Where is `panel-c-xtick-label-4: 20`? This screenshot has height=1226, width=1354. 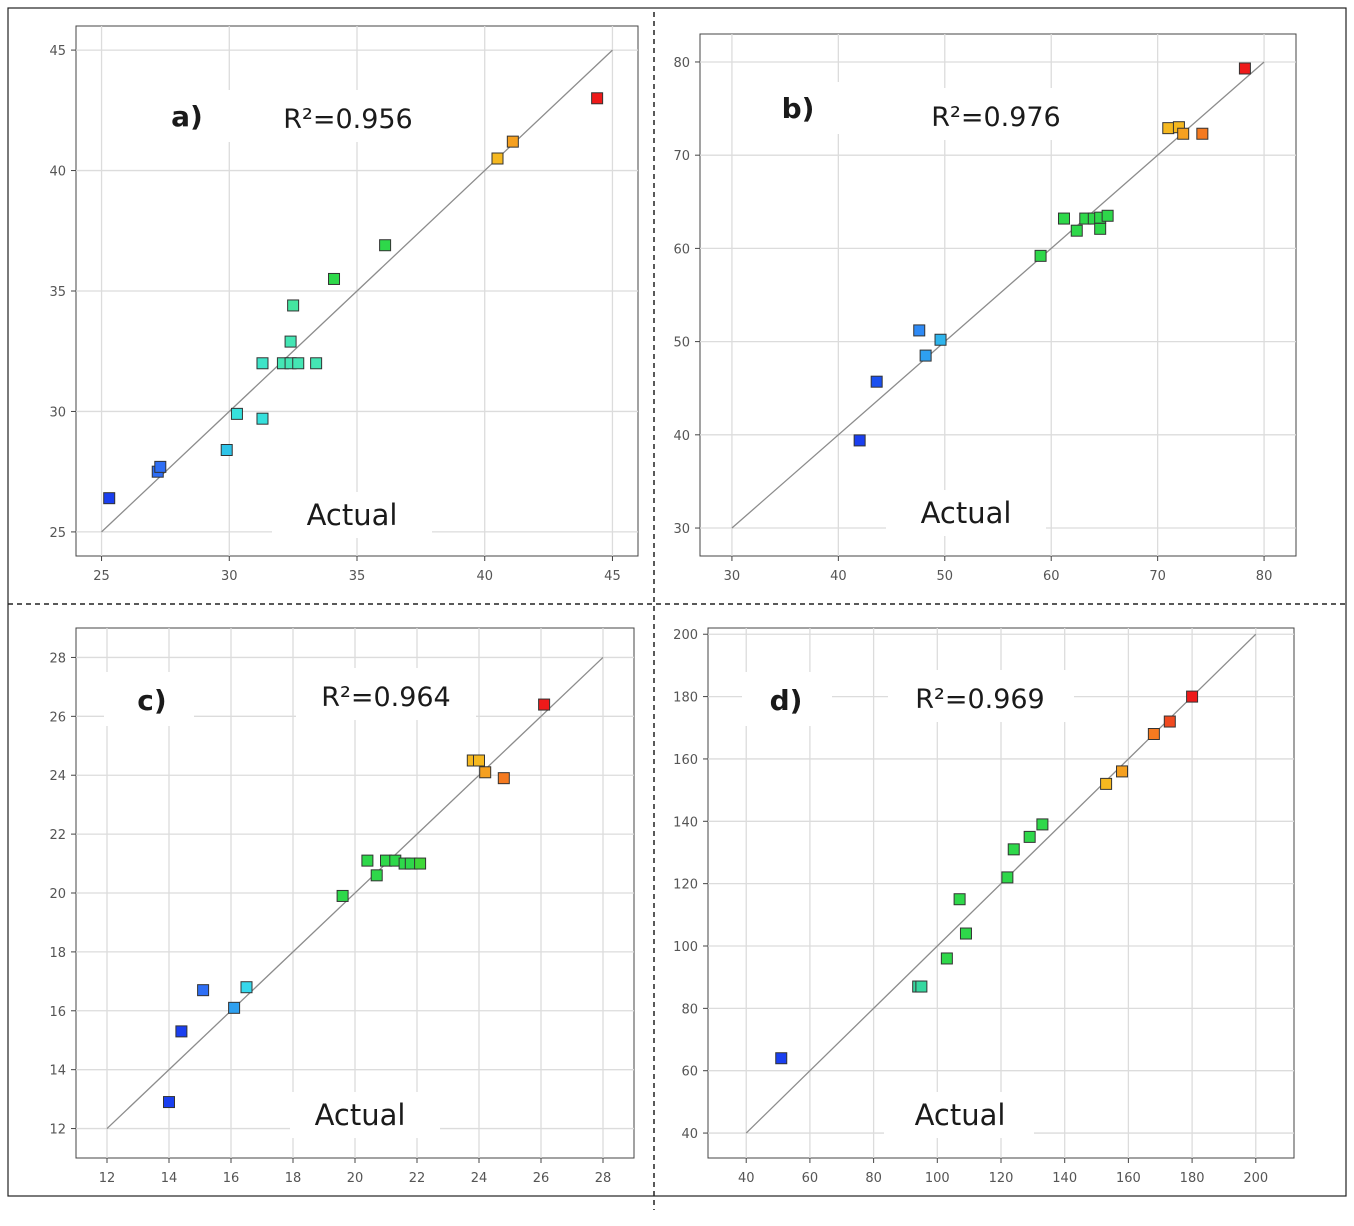
panel-c-xtick-label-4: 20 is located at coordinates (355, 1178).